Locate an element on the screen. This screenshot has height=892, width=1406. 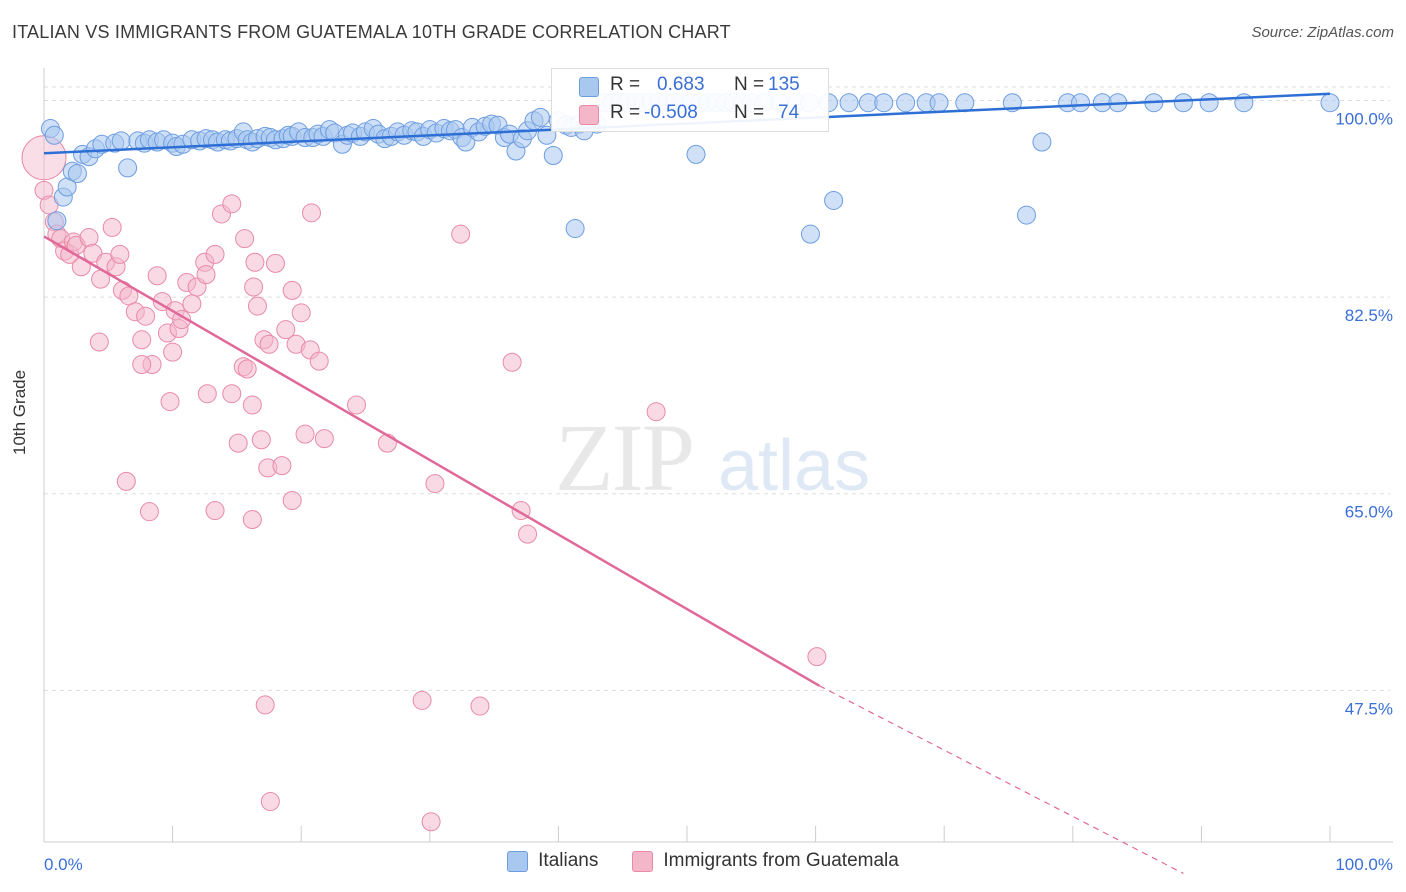
legend-item-italians: Italians is located at coordinates (552, 861).